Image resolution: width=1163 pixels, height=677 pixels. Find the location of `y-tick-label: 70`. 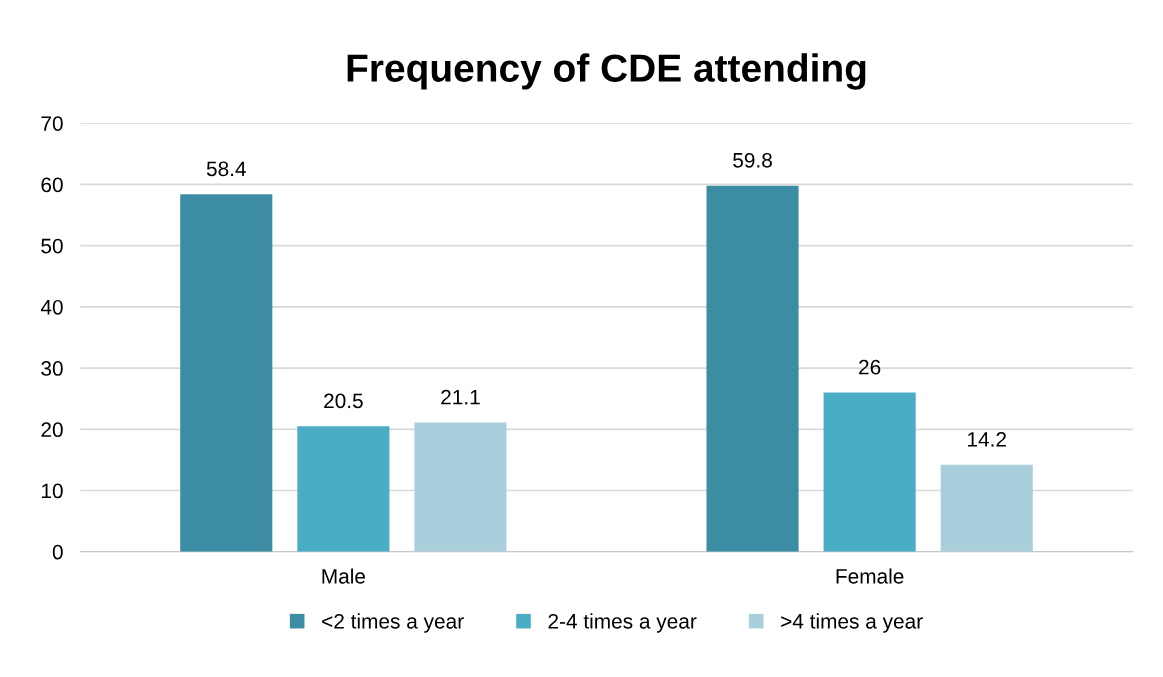

y-tick-label: 70 is located at coordinates (52, 123).